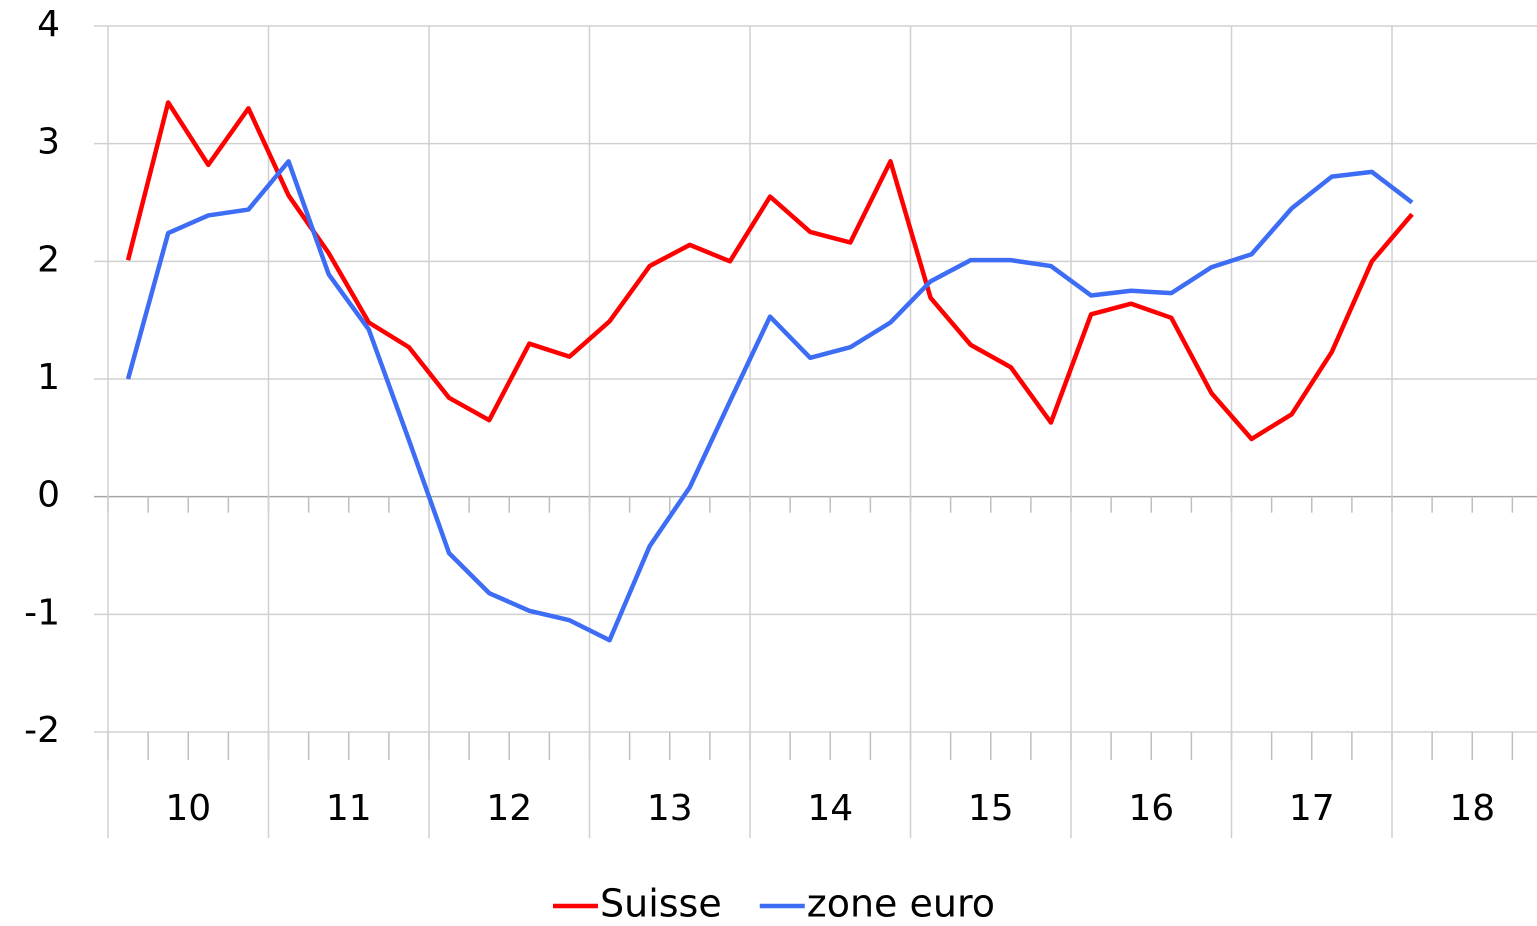 The width and height of the screenshot is (1537, 926). I want to click on x-tick-label: 16, so click(1151, 808).